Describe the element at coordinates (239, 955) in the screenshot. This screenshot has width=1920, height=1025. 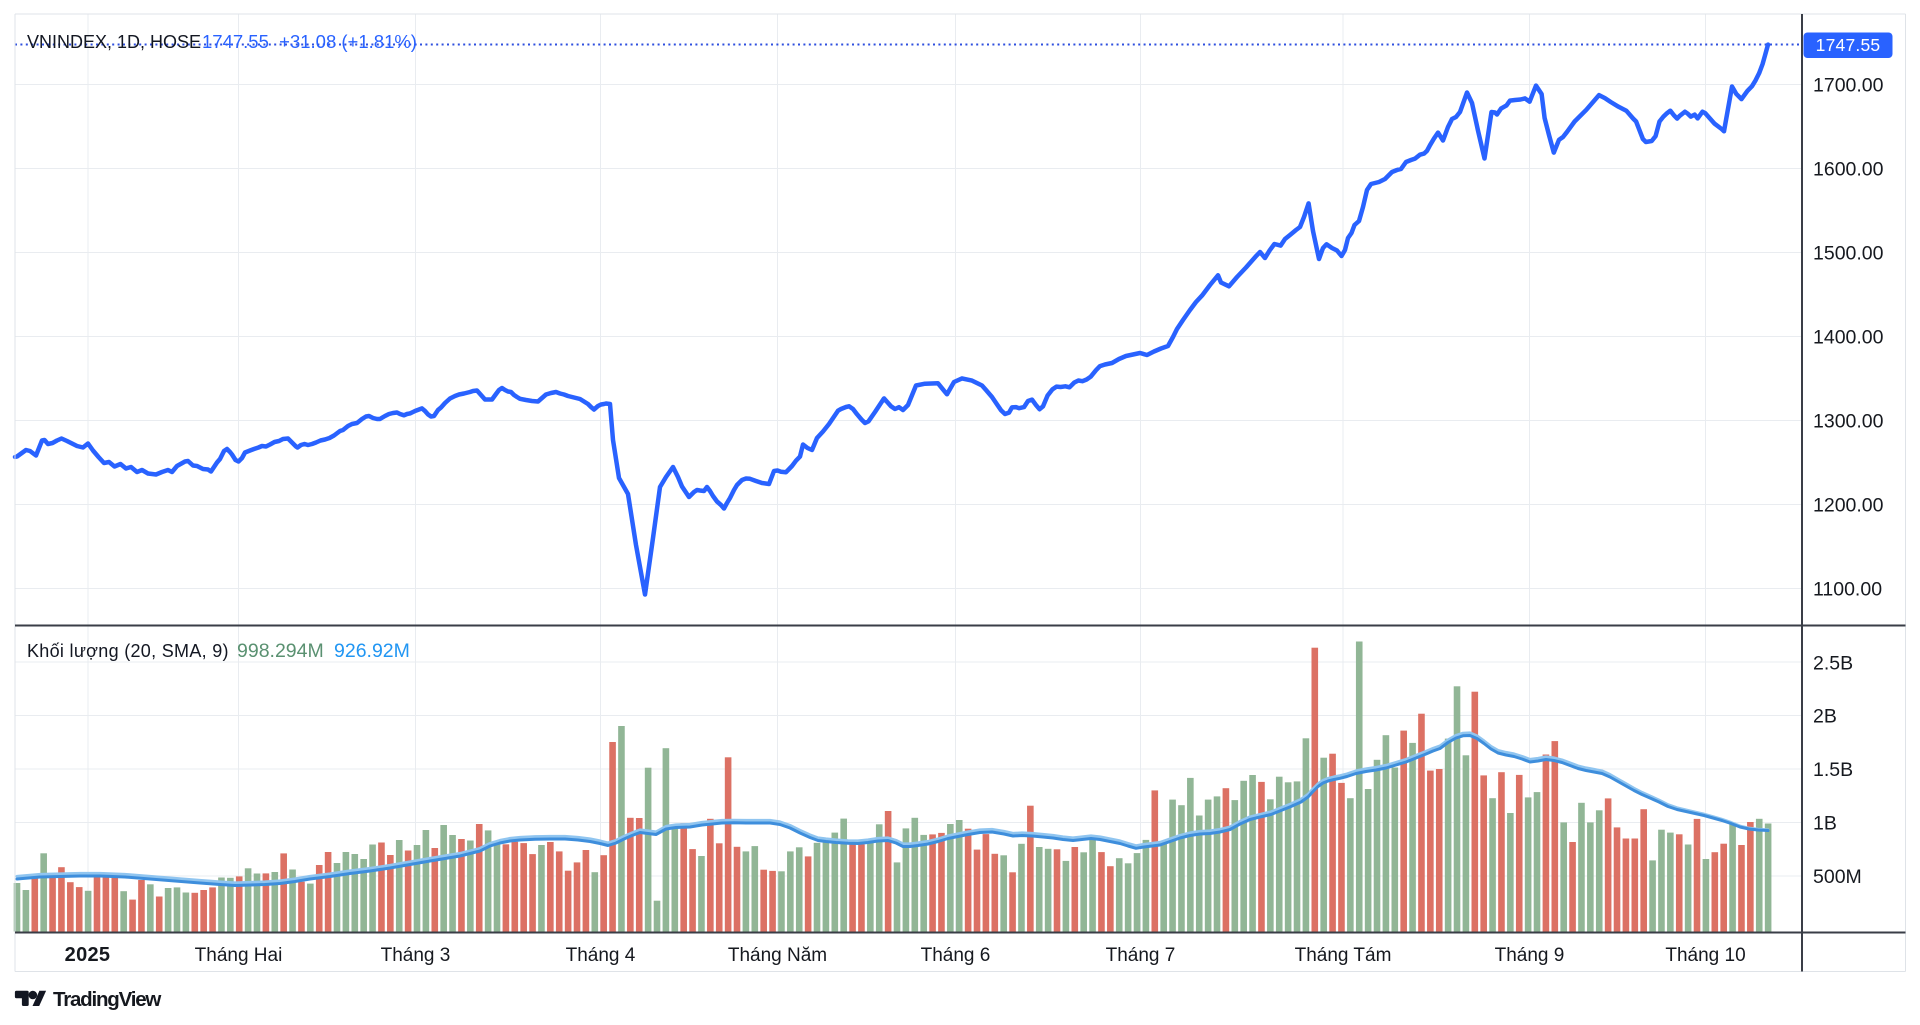
I see `svg-text: Tháng Hai` at that location.